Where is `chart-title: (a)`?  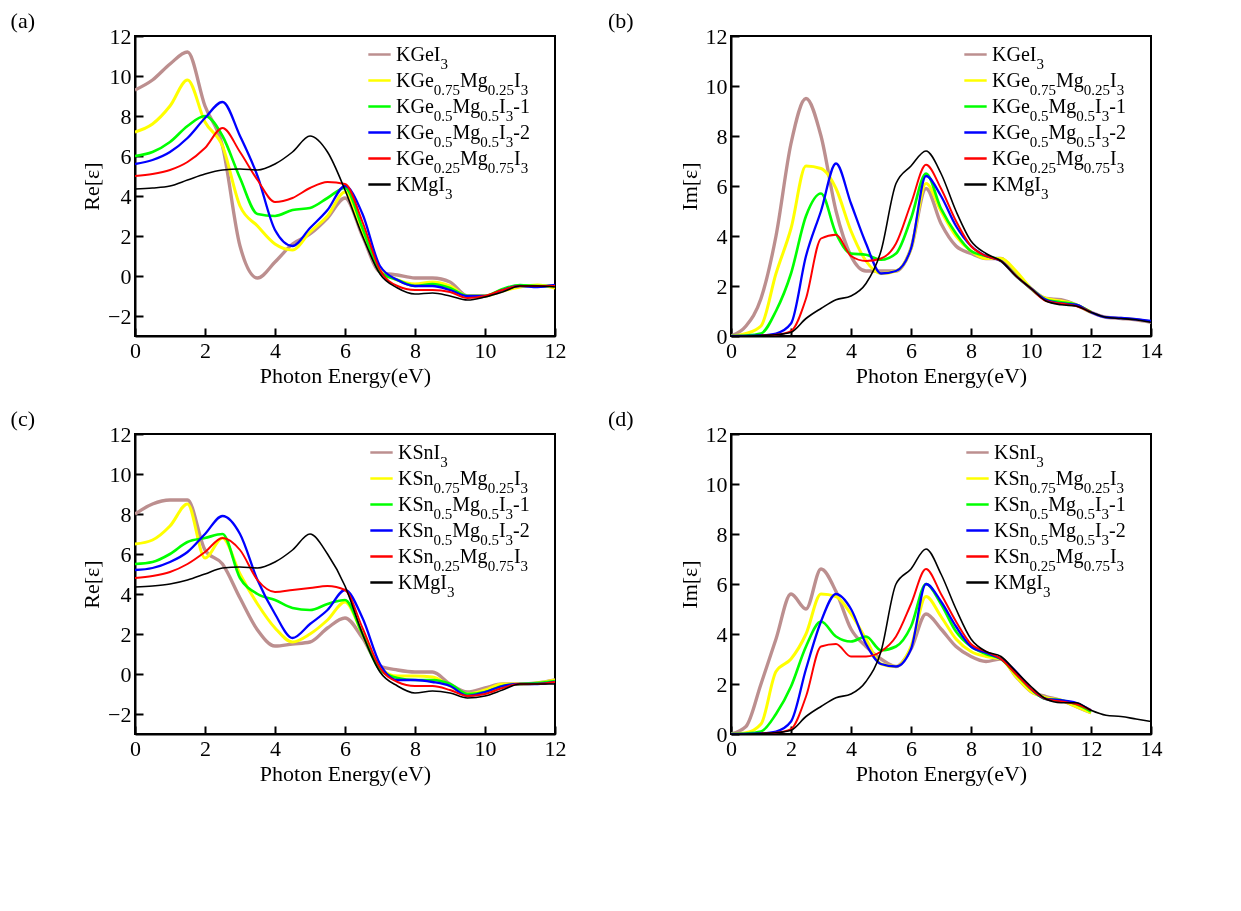 chart-title: (a) is located at coordinates (23, 20).